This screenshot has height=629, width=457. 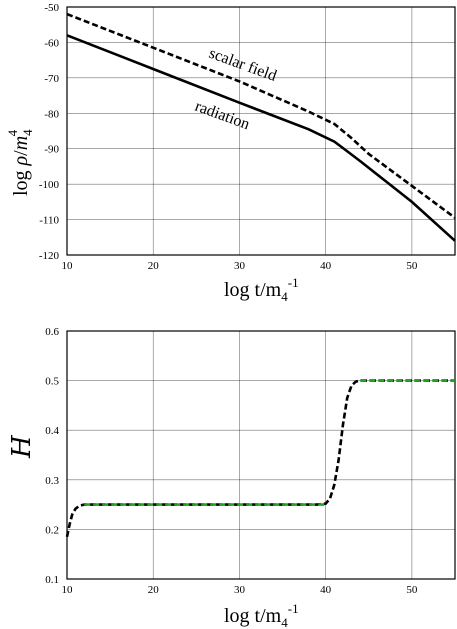 I want to click on density-y-tick-label: -120, so click(x=49, y=256).